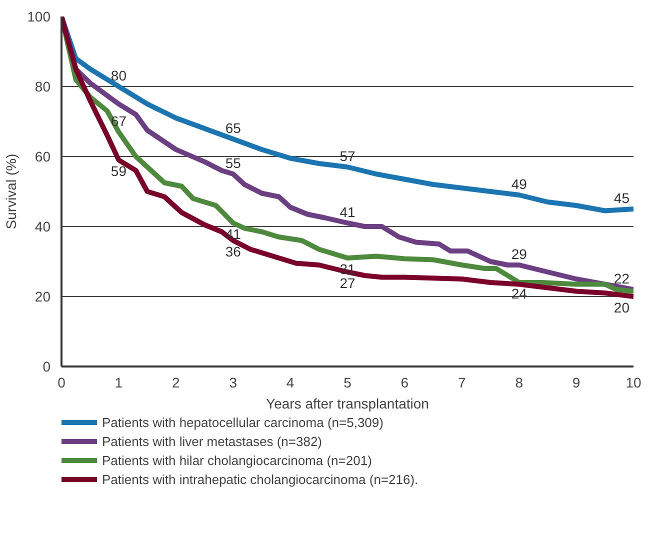 Image resolution: width=660 pixels, height=553 pixels. I want to click on legend-label: Patients with intrahepatic cholangiocarcinoma (n=216)., so click(260, 479).